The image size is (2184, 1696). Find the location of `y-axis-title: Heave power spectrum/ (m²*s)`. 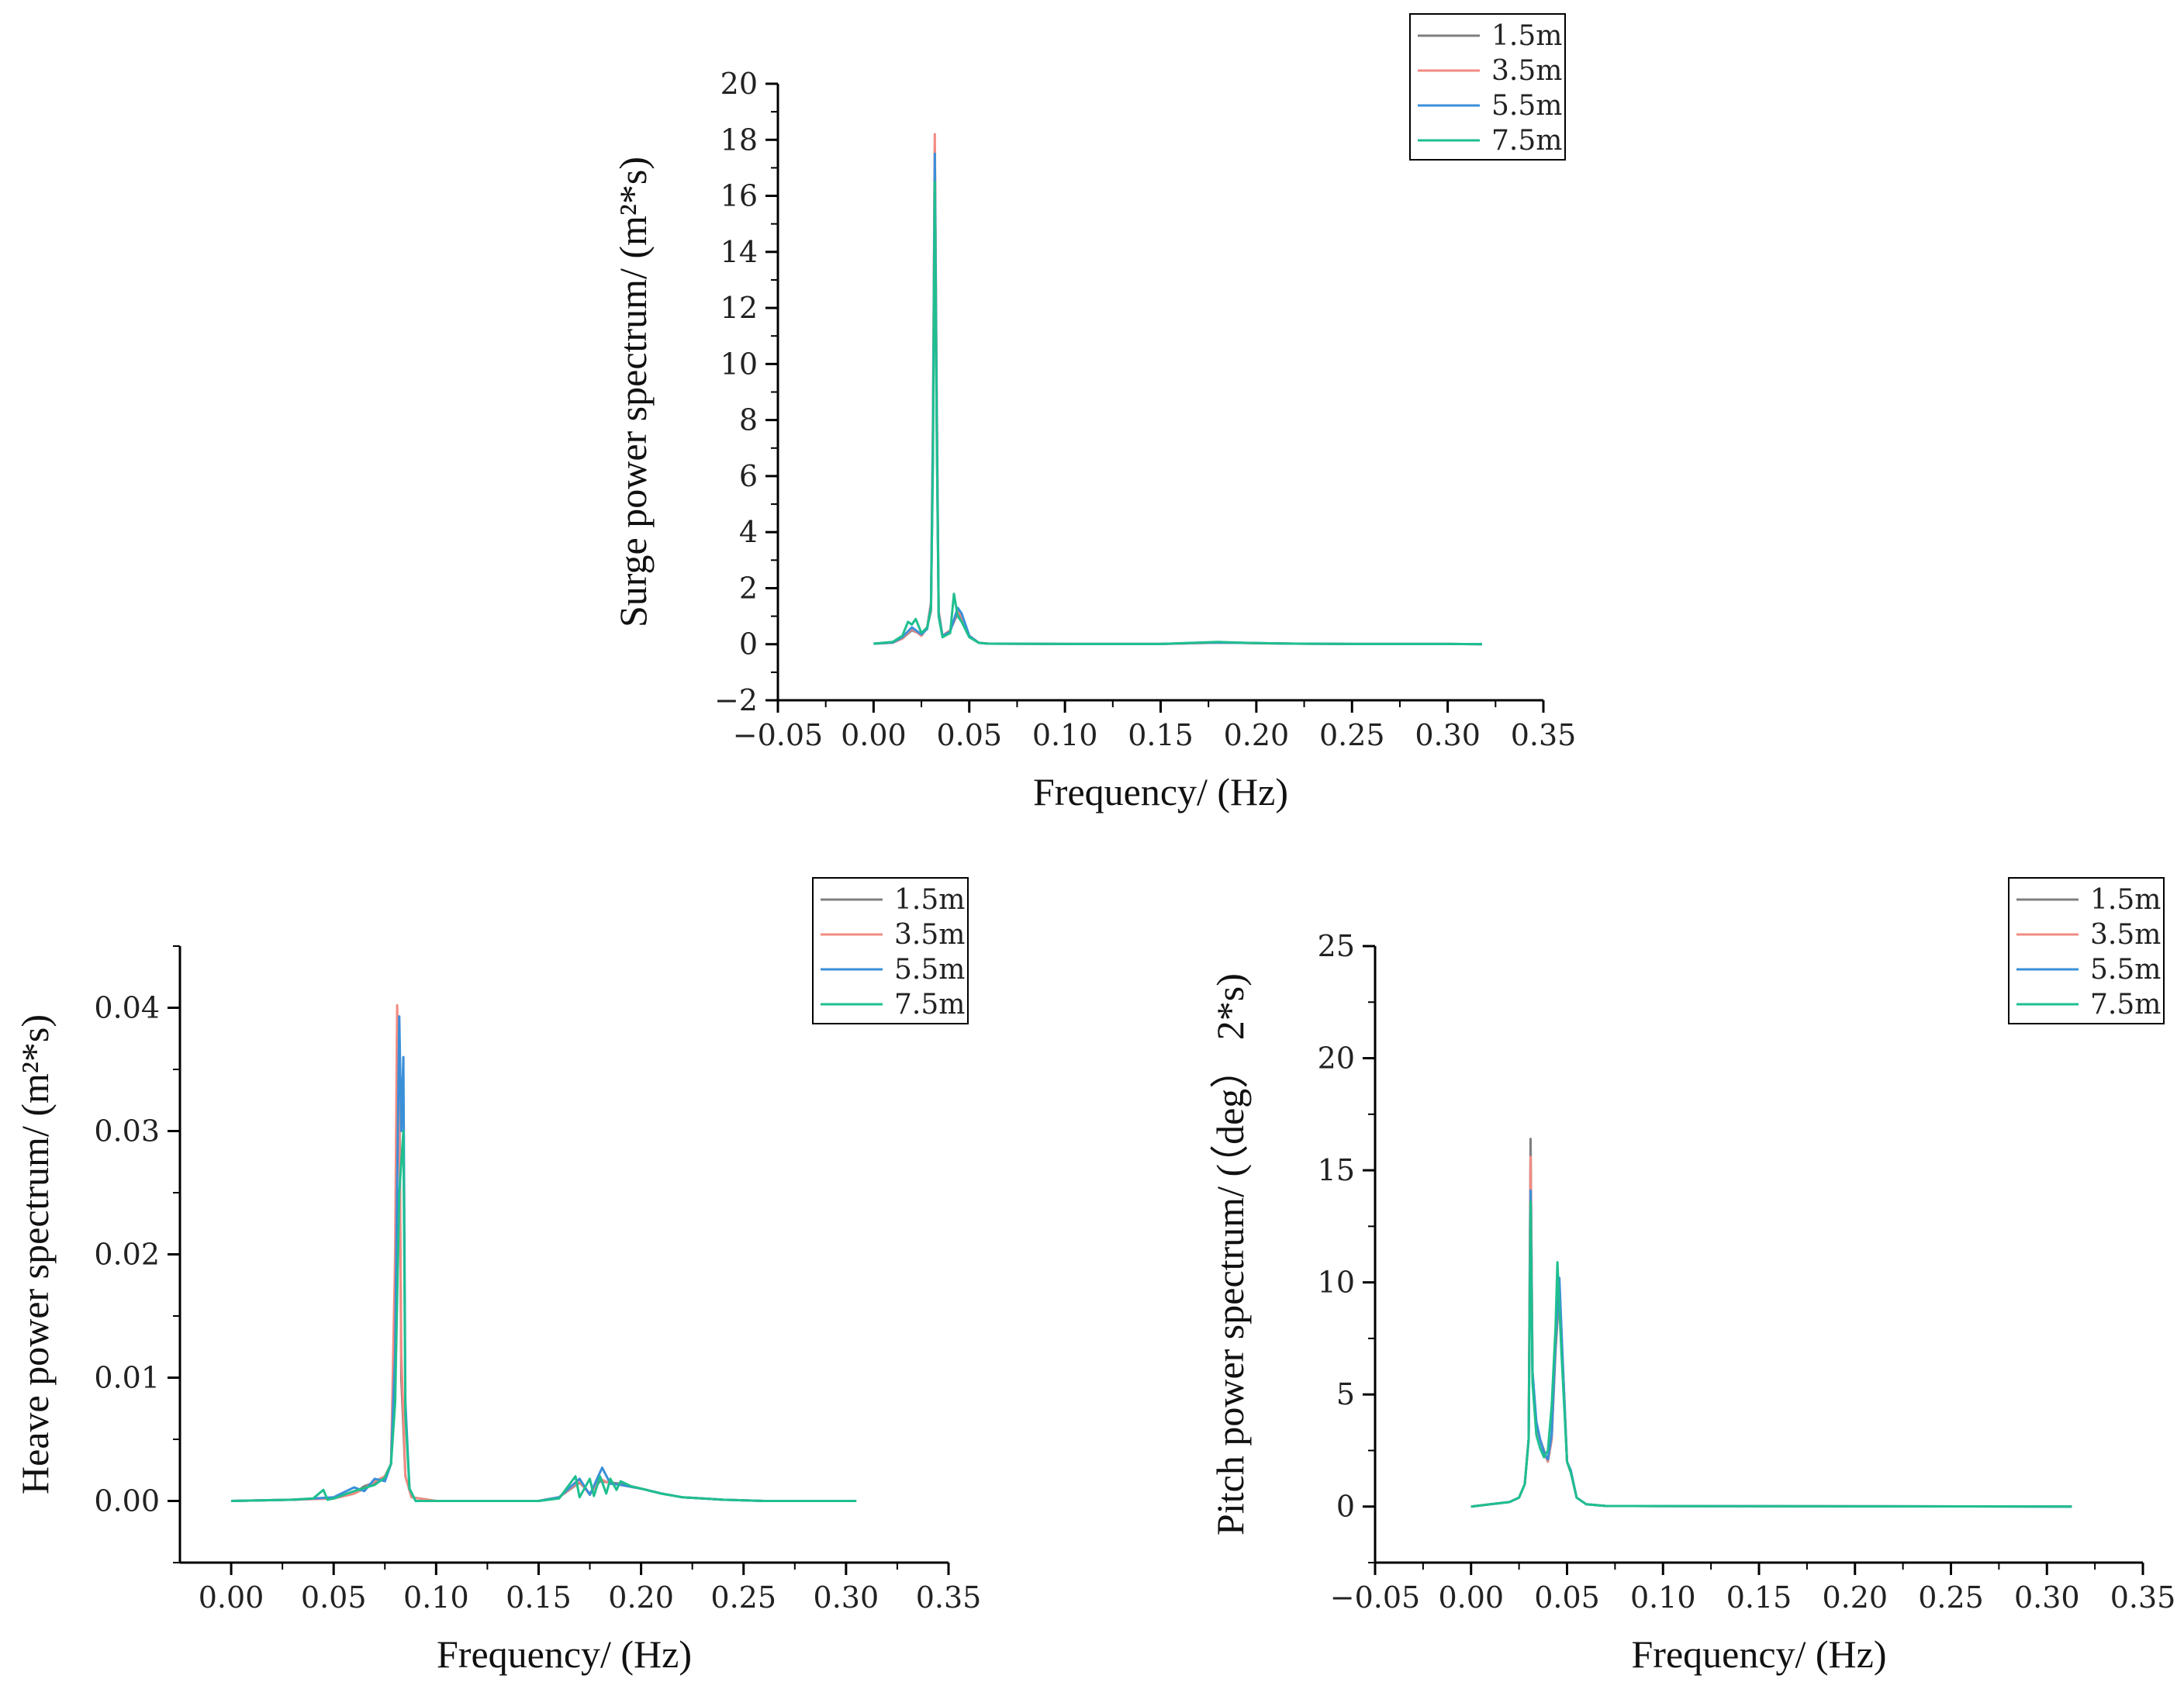

y-axis-title: Heave power spectrum/ (m²*s) is located at coordinates (35, 1254).